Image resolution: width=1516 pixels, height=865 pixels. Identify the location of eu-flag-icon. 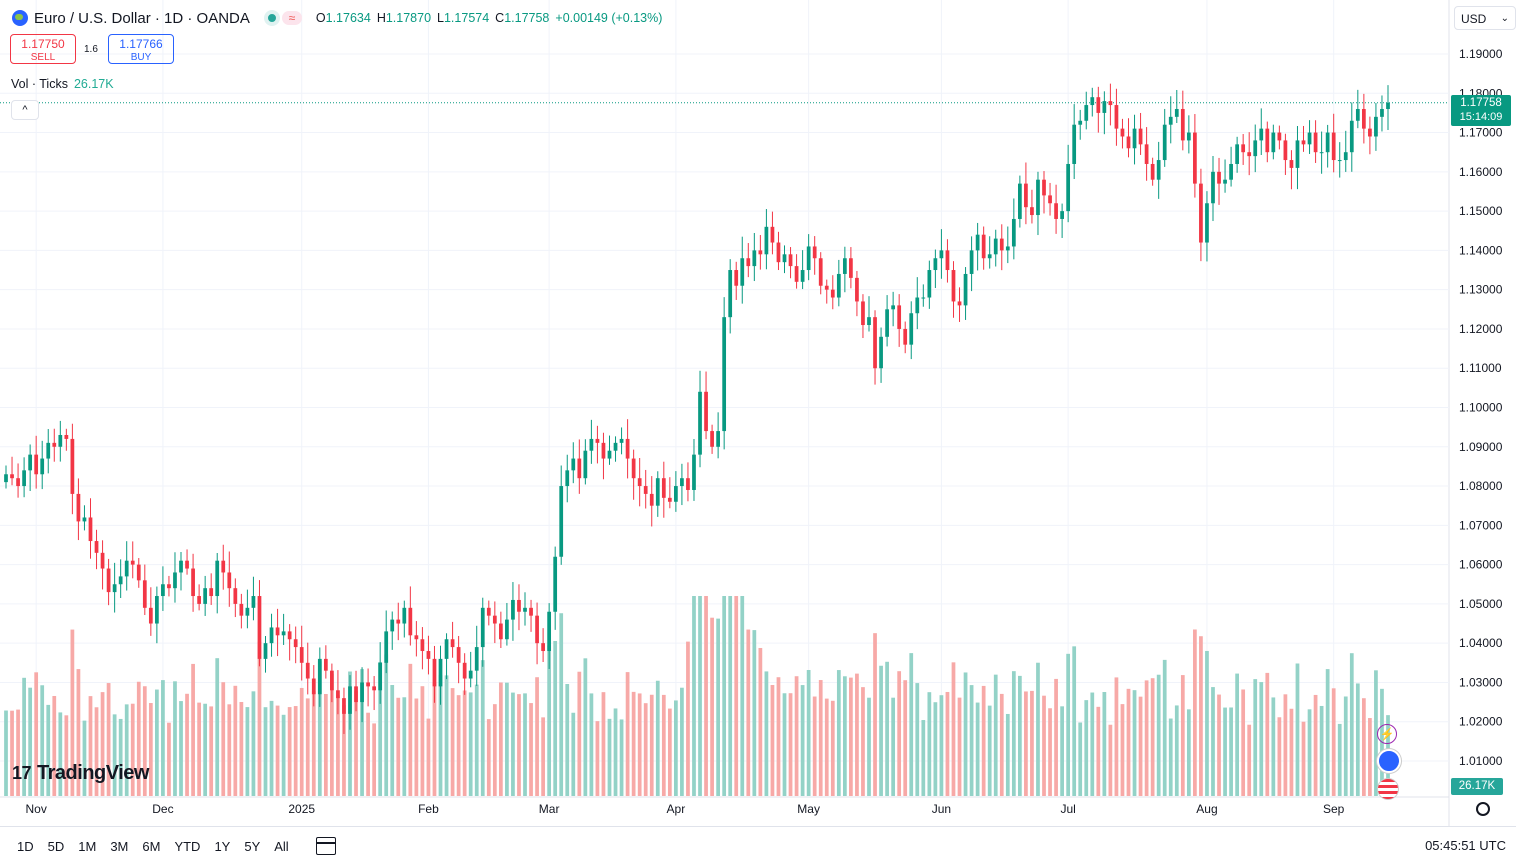
(1389, 761).